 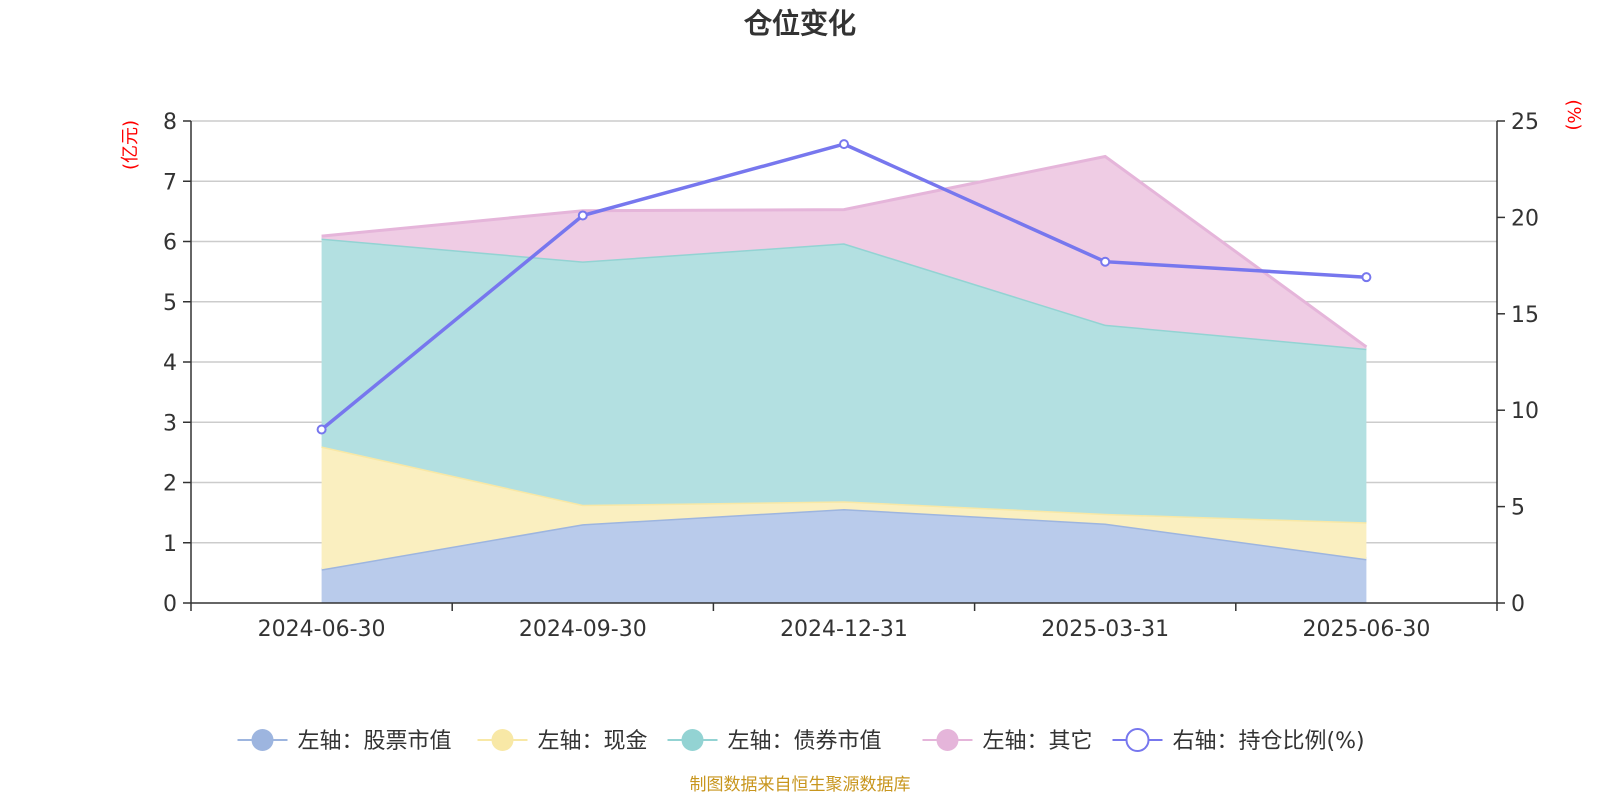 I want to click on legend-label: 左轴：现金, so click(x=593, y=741).